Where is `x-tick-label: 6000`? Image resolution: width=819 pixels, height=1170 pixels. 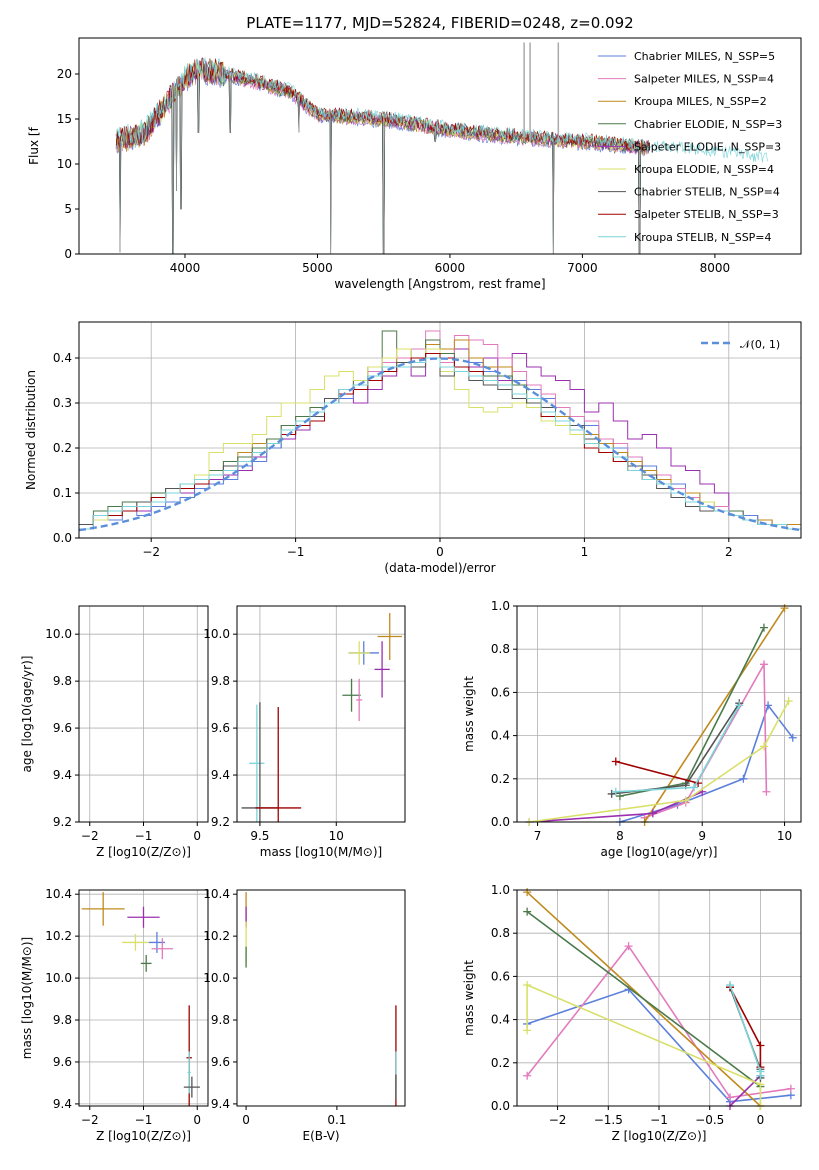
x-tick-label: 6000 is located at coordinates (450, 268).